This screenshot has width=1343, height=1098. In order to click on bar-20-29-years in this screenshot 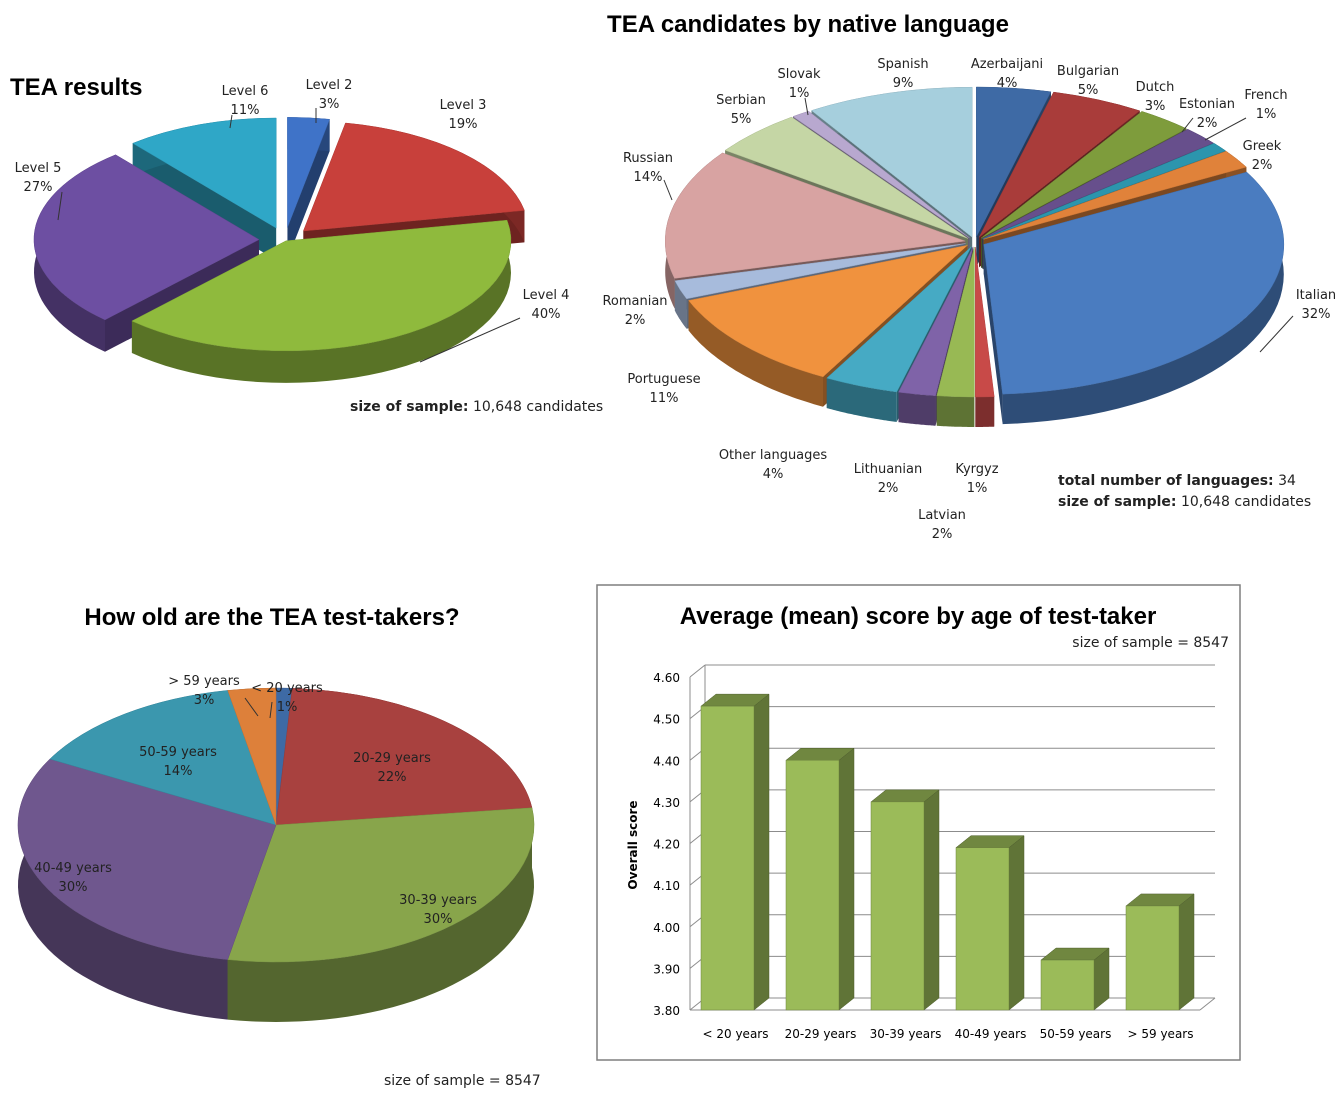, I will do `click(820, 879)`.